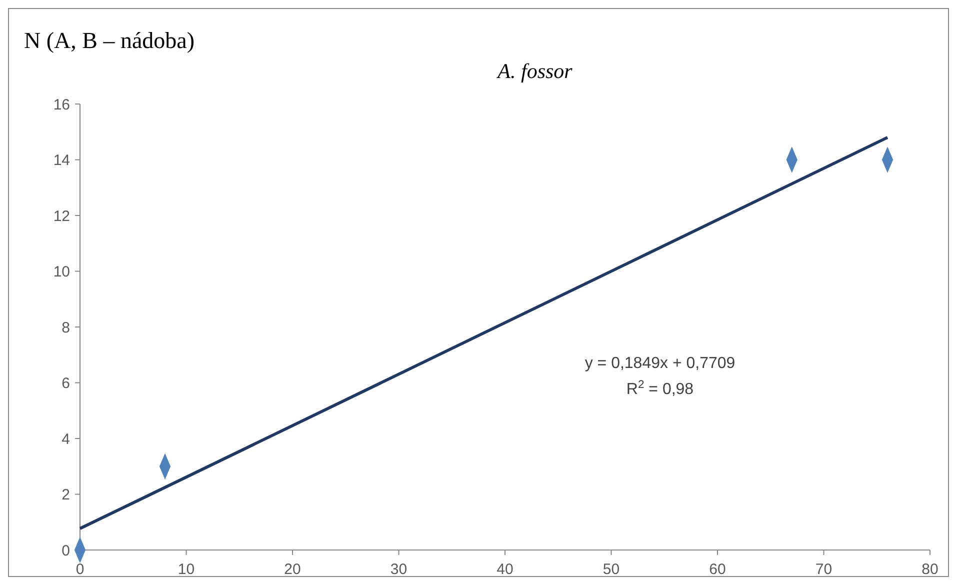  I want to click on x-tick-label: 30, so click(399, 569).